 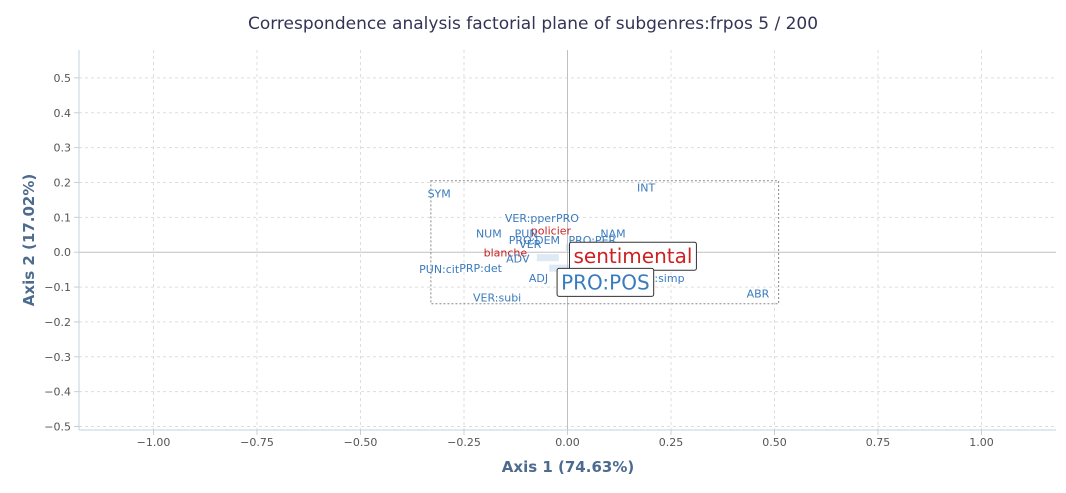 What do you see at coordinates (981, 442) in the screenshot?
I see `x-tick-label: 1.00` at bounding box center [981, 442].